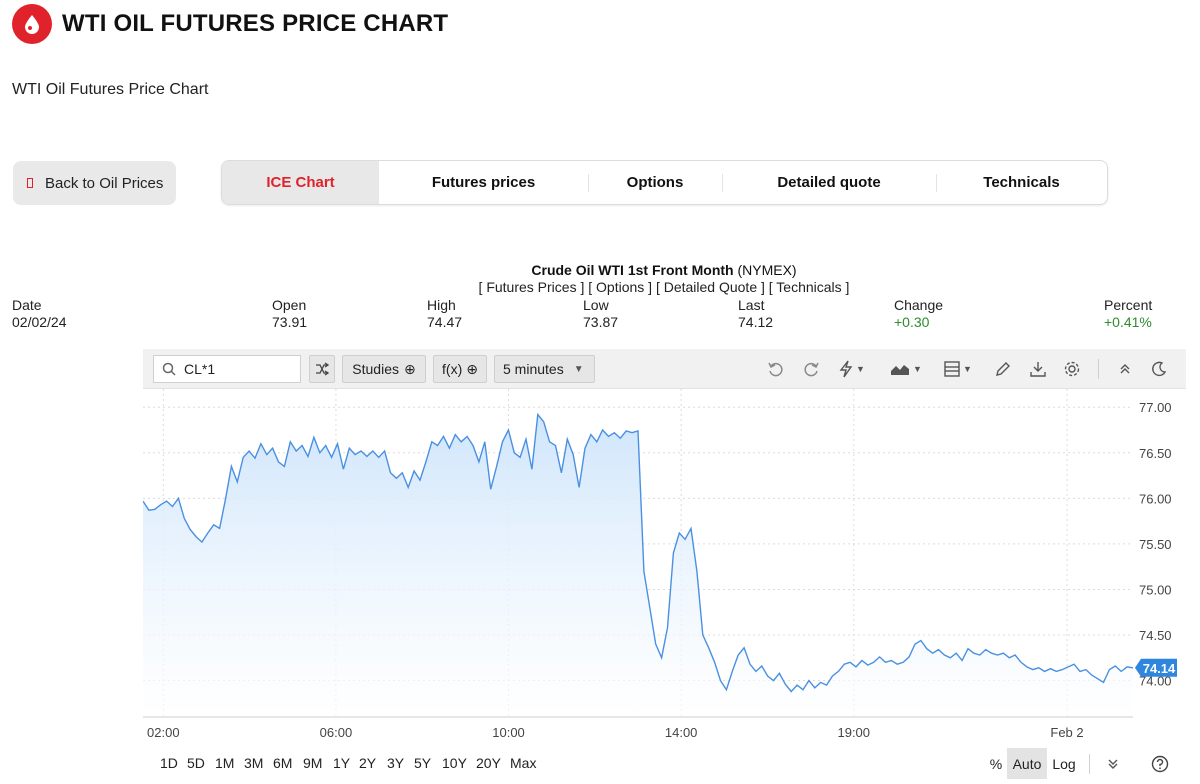 The height and width of the screenshot is (784, 1200). I want to click on quote-label: Last, so click(751, 305).